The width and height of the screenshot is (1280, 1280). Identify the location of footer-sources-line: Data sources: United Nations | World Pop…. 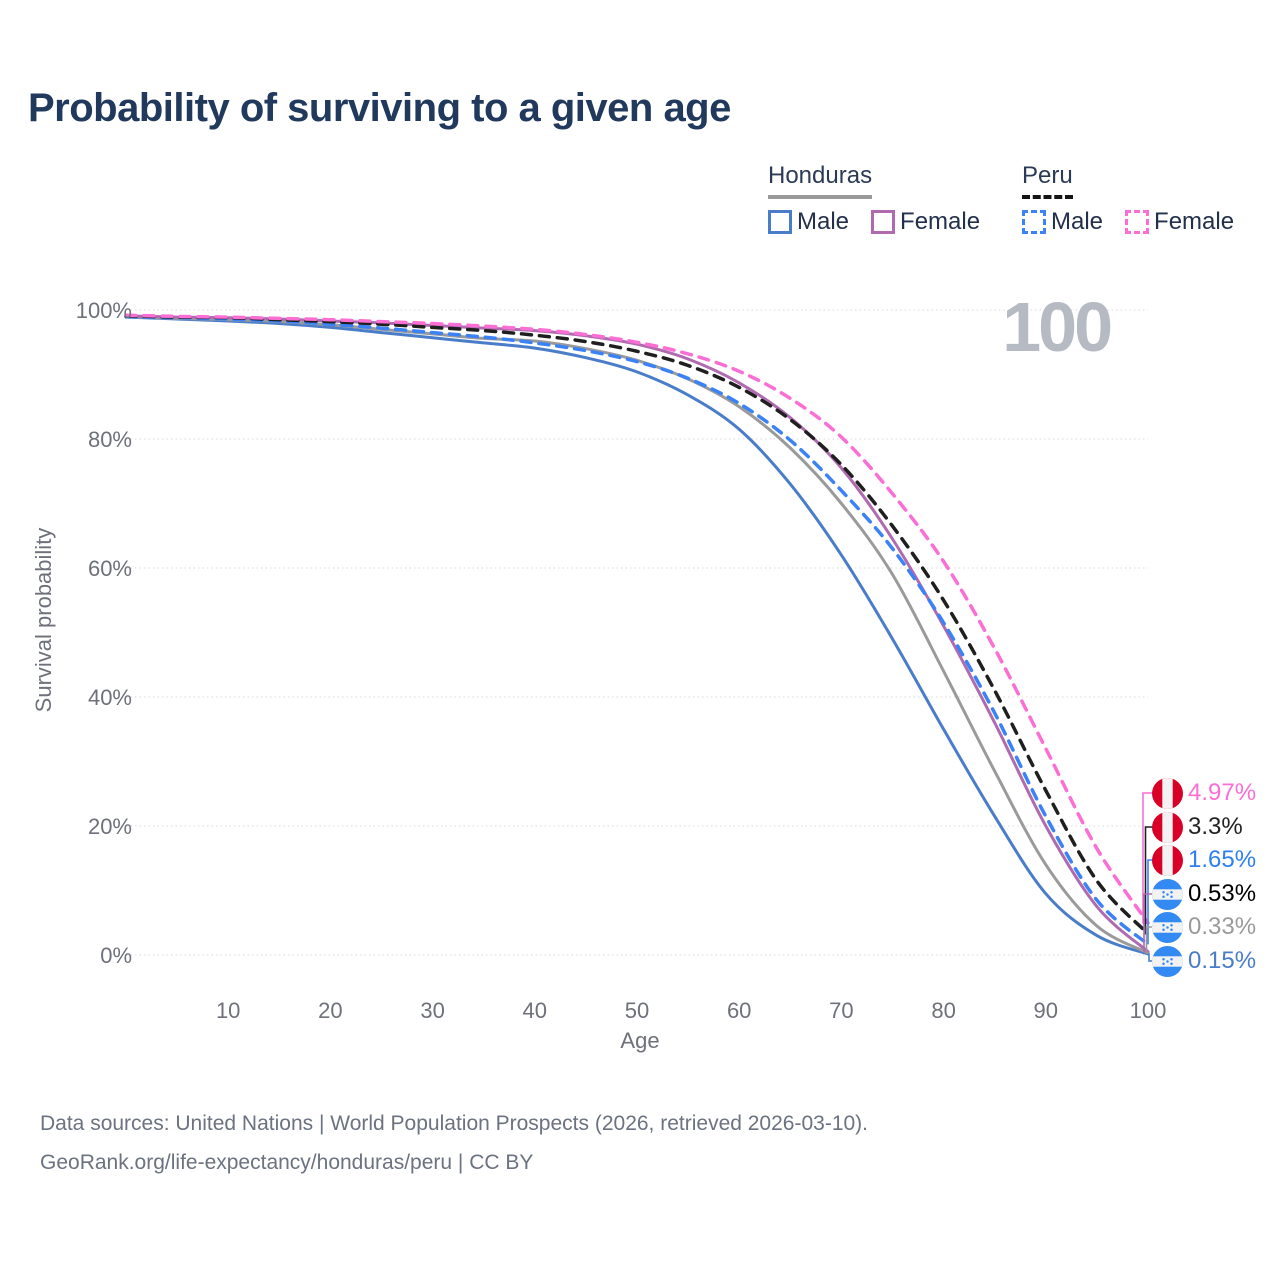
(454, 1123).